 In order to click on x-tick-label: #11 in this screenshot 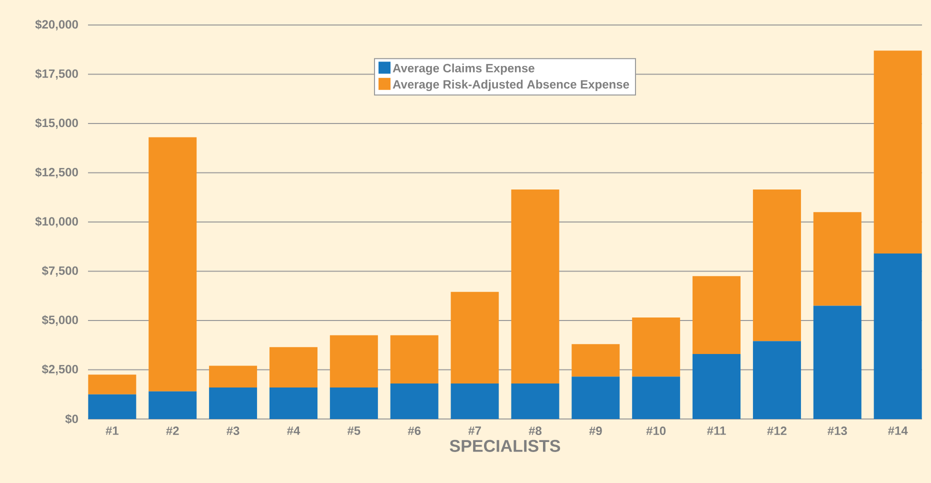, I will do `click(716, 430)`.